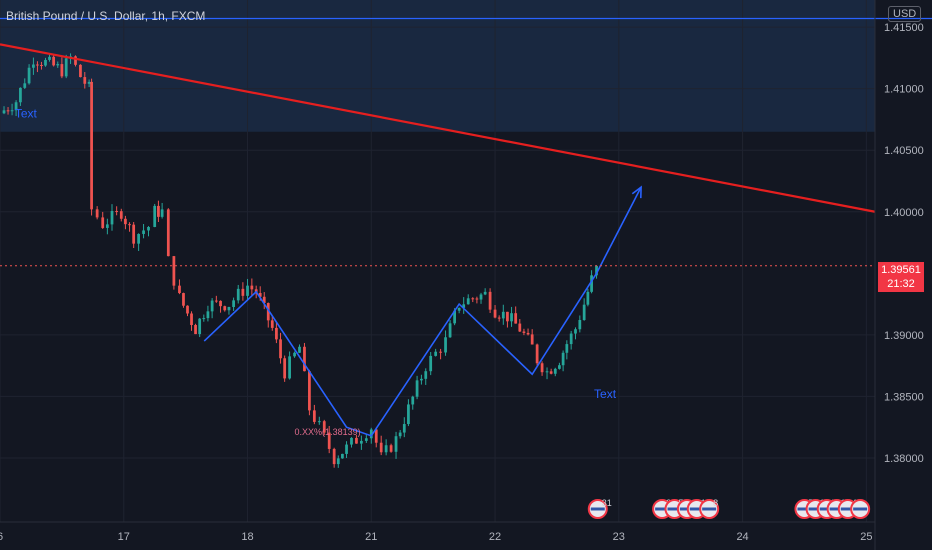 The width and height of the screenshot is (932, 550). I want to click on y-tick-label: 1.41000, so click(904, 90).